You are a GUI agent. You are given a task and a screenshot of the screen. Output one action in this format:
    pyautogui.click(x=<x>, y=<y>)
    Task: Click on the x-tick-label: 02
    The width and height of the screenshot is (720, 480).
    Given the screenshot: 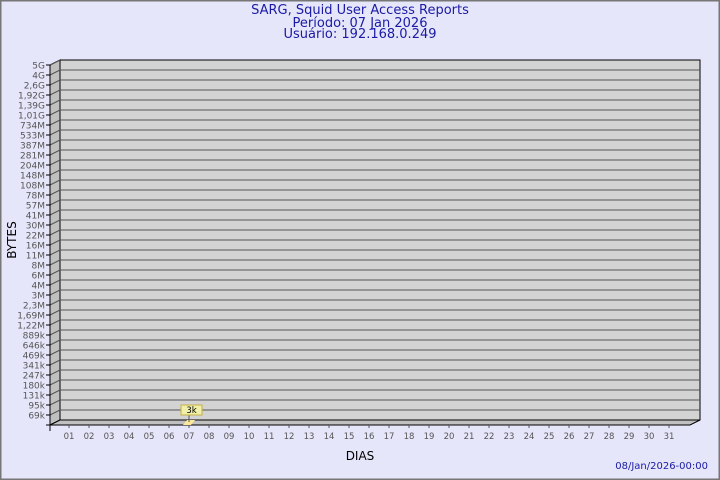 What is the action you would take?
    pyautogui.click(x=89, y=437)
    